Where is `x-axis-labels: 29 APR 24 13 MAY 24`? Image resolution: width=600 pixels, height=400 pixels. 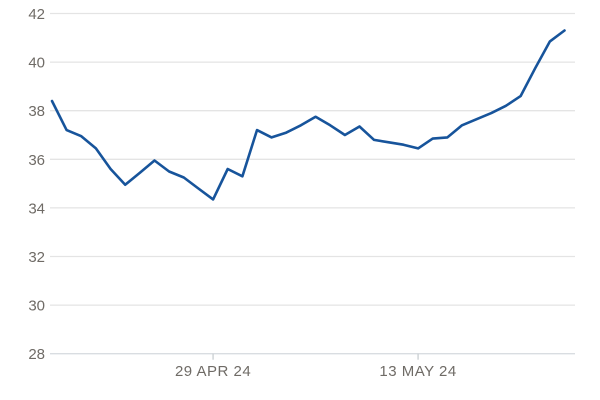 x-axis-labels: 29 APR 24 13 MAY 24 is located at coordinates (315, 371).